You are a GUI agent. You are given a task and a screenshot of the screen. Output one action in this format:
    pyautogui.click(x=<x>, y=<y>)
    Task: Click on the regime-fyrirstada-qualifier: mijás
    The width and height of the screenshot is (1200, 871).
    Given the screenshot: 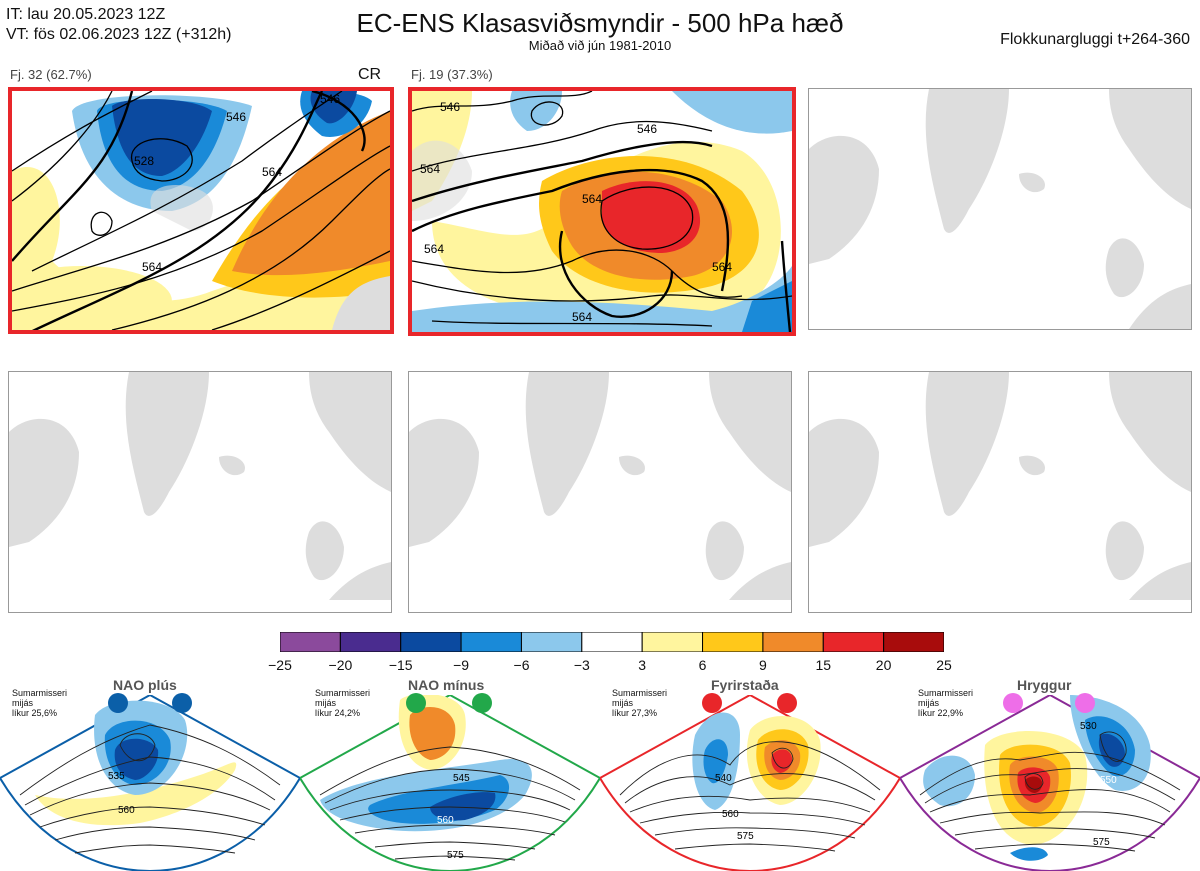 What is the action you would take?
    pyautogui.click(x=623, y=703)
    